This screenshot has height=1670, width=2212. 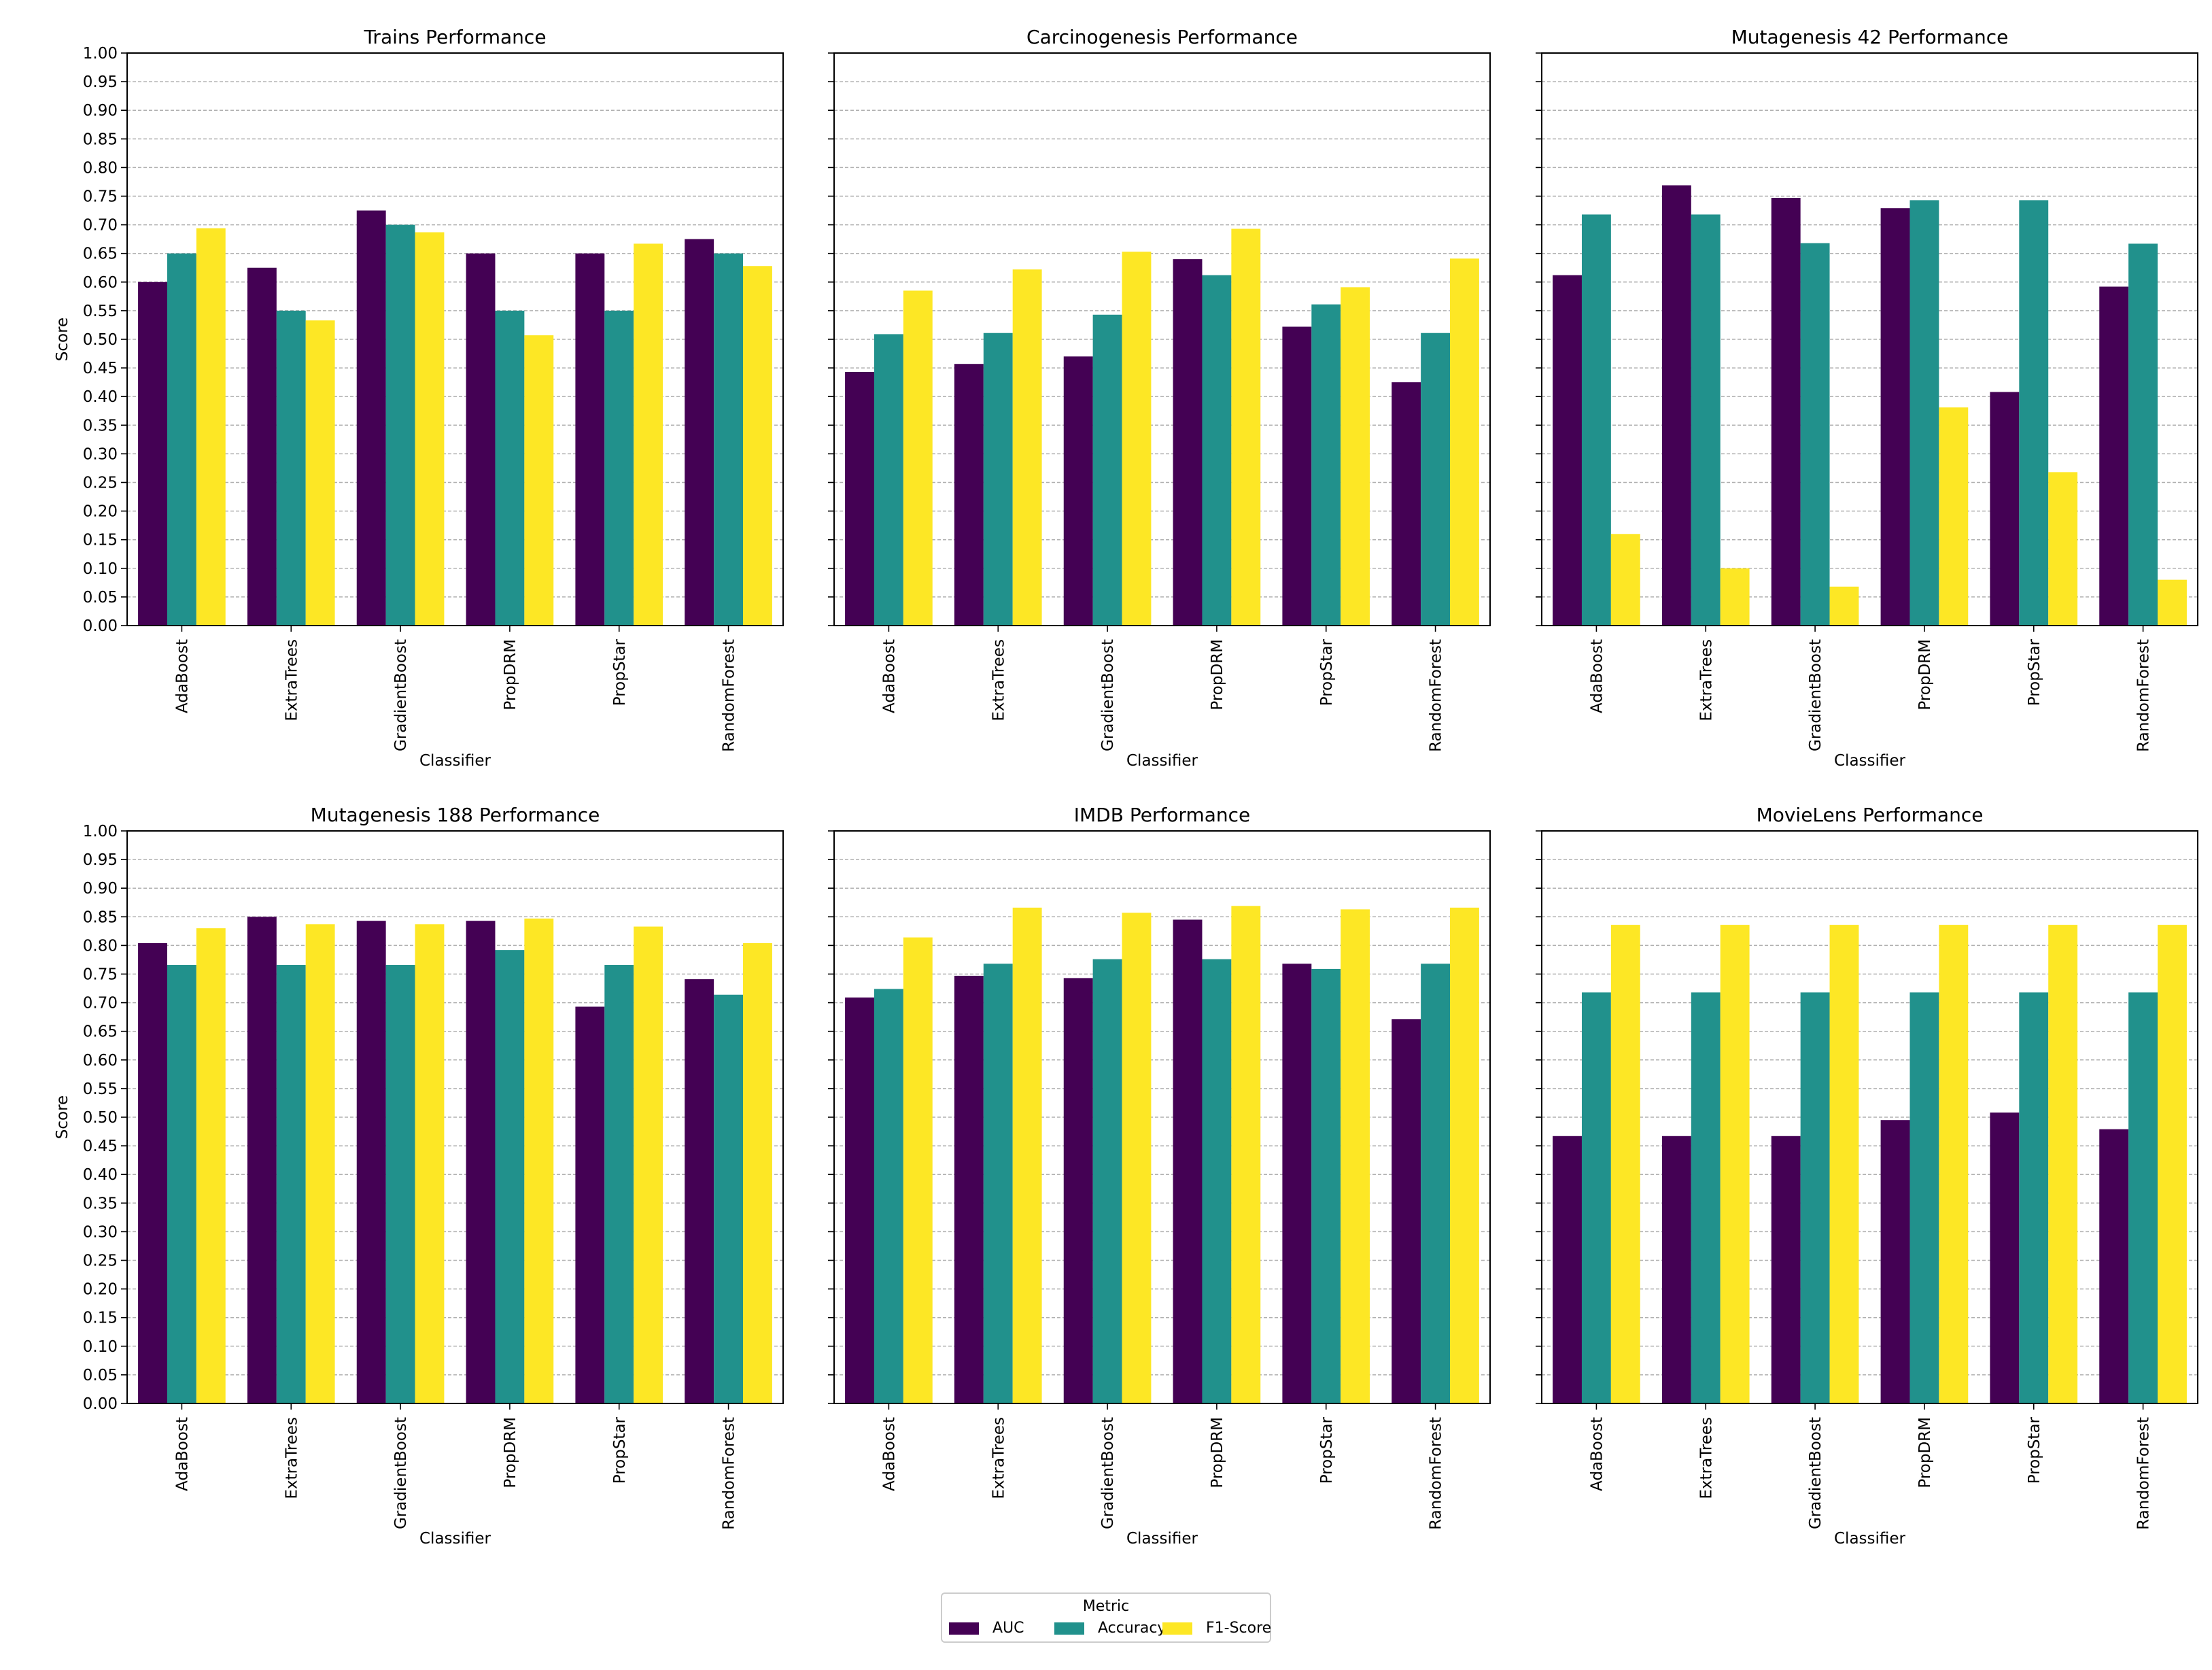 I want to click on y-tick-label: 0.20, so click(x=100, y=512).